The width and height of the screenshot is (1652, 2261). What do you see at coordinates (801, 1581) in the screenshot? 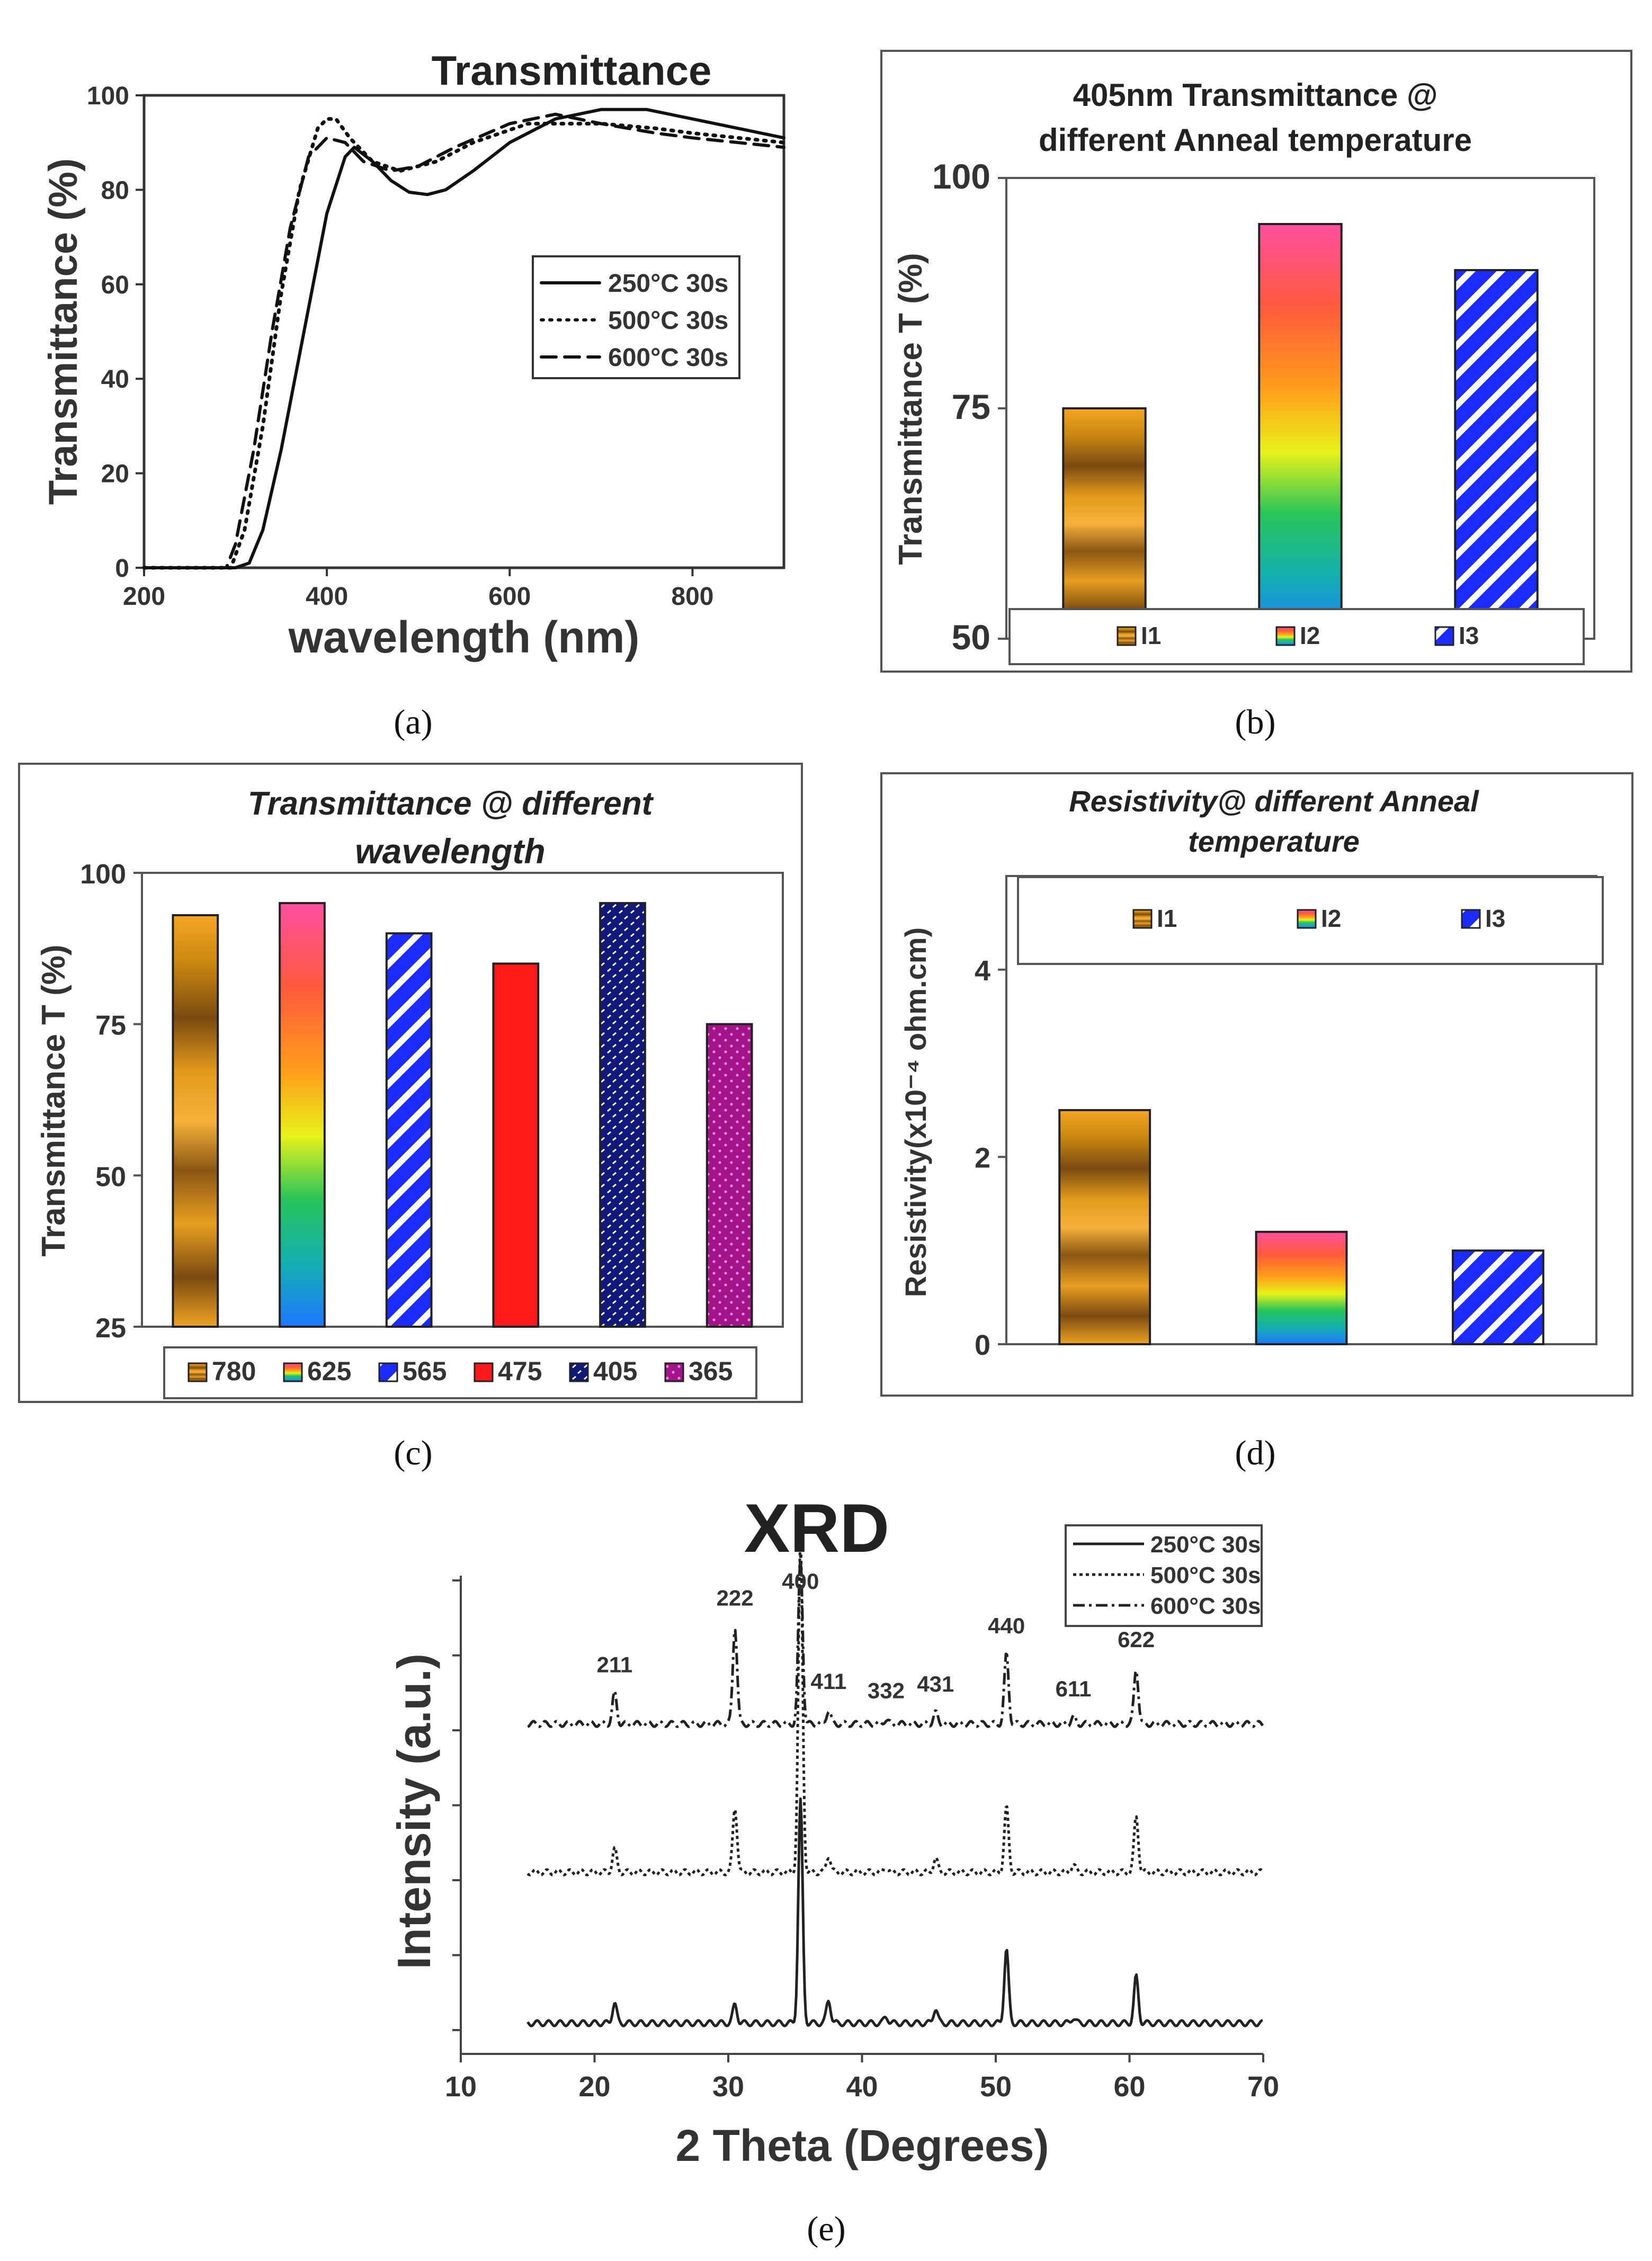
I see `peak-label-400: 400` at bounding box center [801, 1581].